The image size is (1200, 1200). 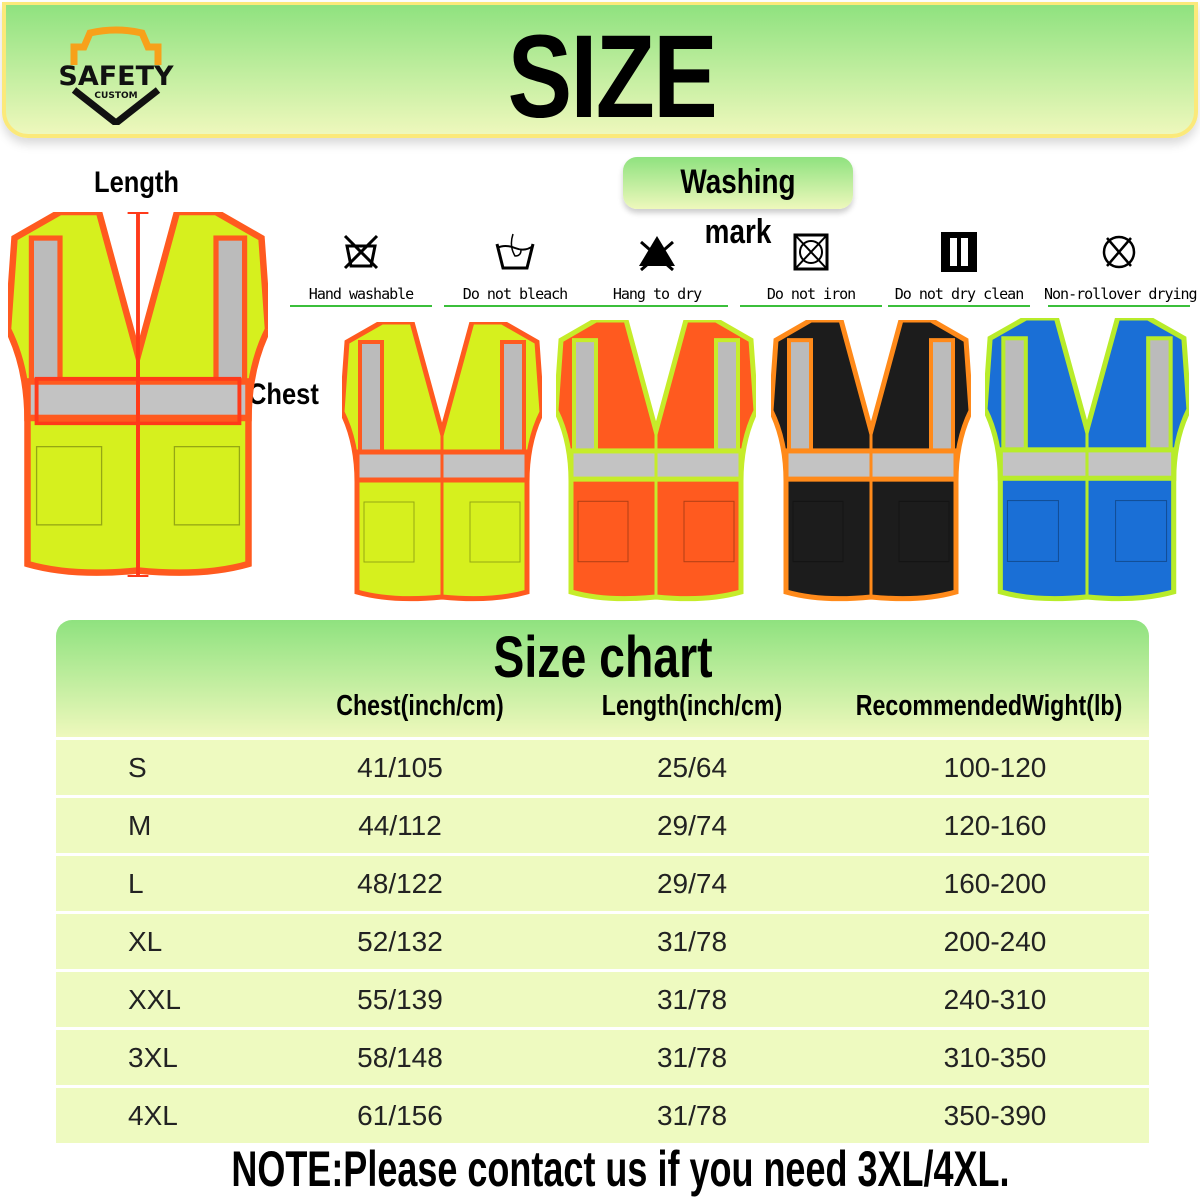 I want to click on length-label: Length, so click(x=136, y=182).